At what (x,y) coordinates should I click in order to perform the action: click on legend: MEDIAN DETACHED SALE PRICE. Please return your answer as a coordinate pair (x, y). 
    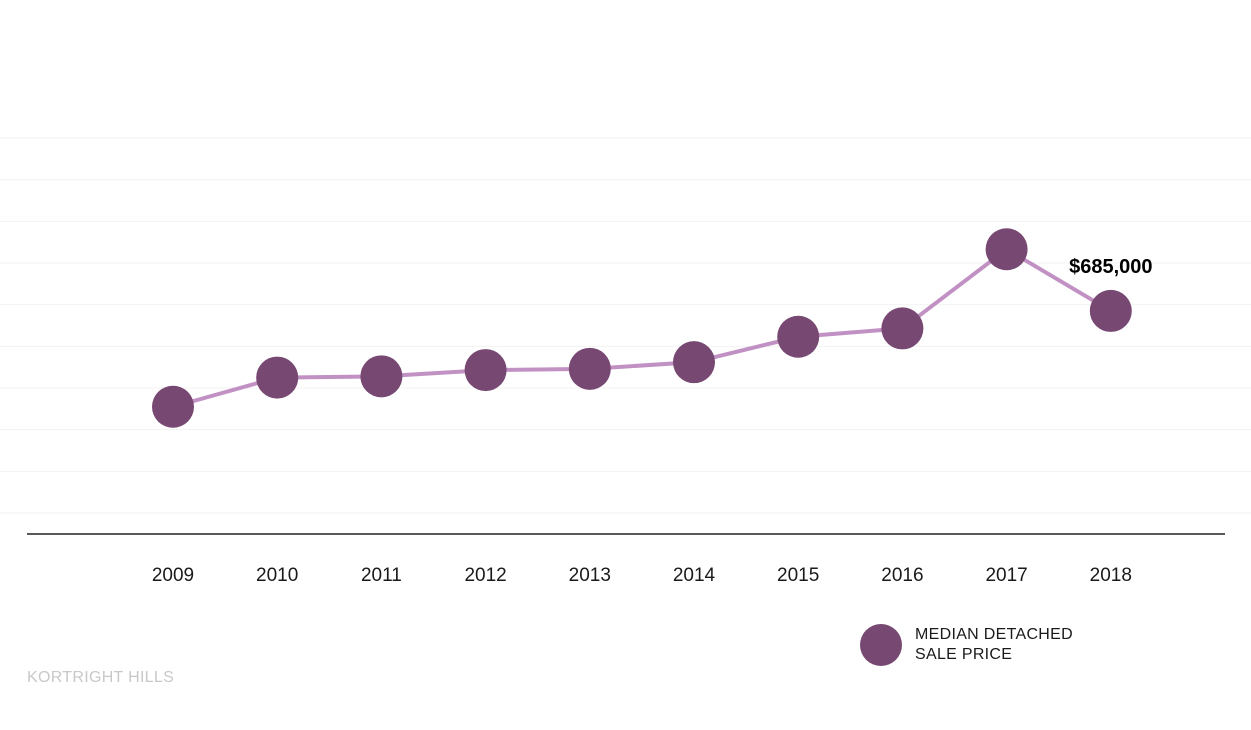
    Looking at the image, I should click on (977, 645).